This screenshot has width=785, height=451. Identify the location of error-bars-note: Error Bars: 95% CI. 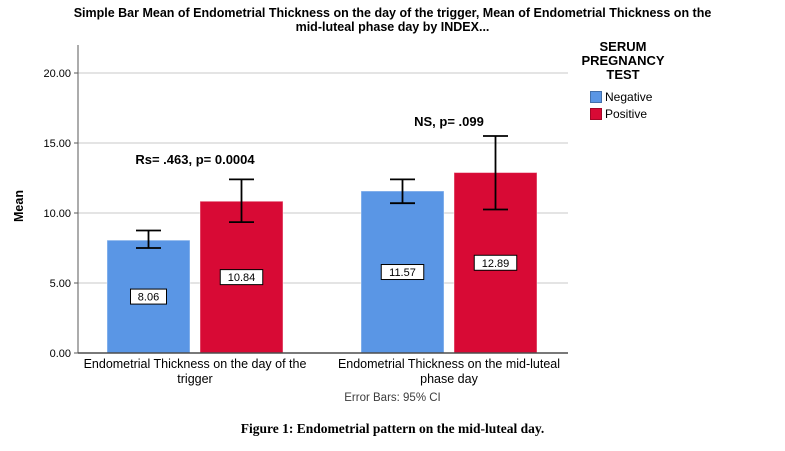
(392, 398).